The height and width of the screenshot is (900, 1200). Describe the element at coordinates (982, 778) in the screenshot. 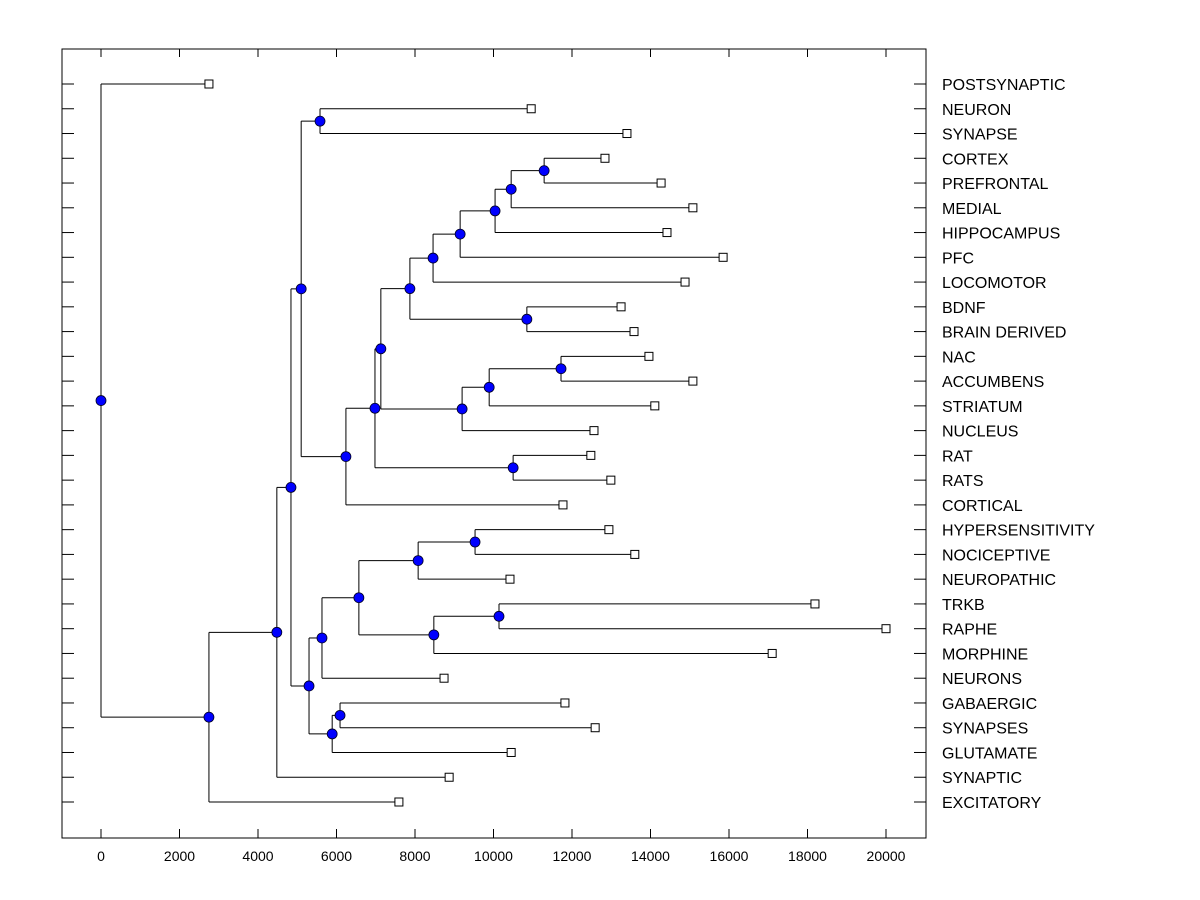

I see `leaf-label-synaptic: SYNAPTIC` at that location.